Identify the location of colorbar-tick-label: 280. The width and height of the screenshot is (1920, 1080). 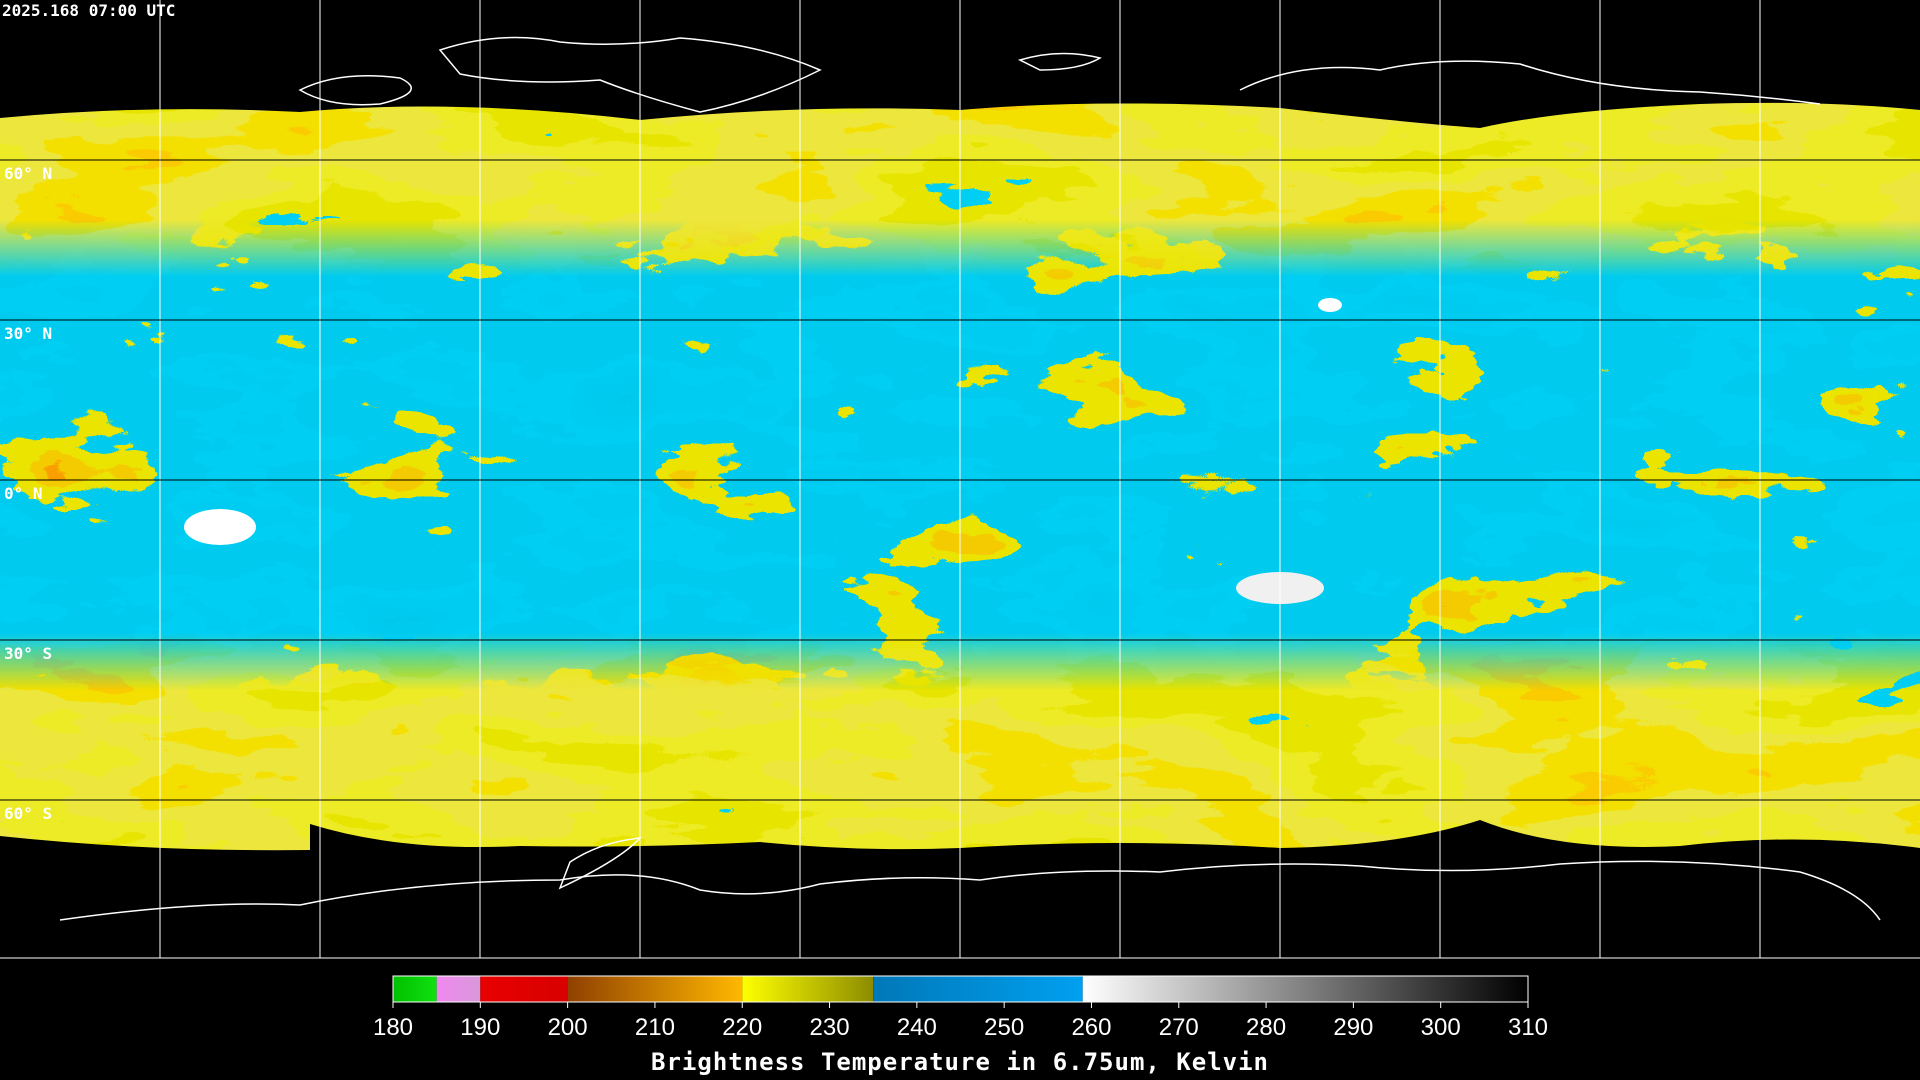
(1266, 1027).